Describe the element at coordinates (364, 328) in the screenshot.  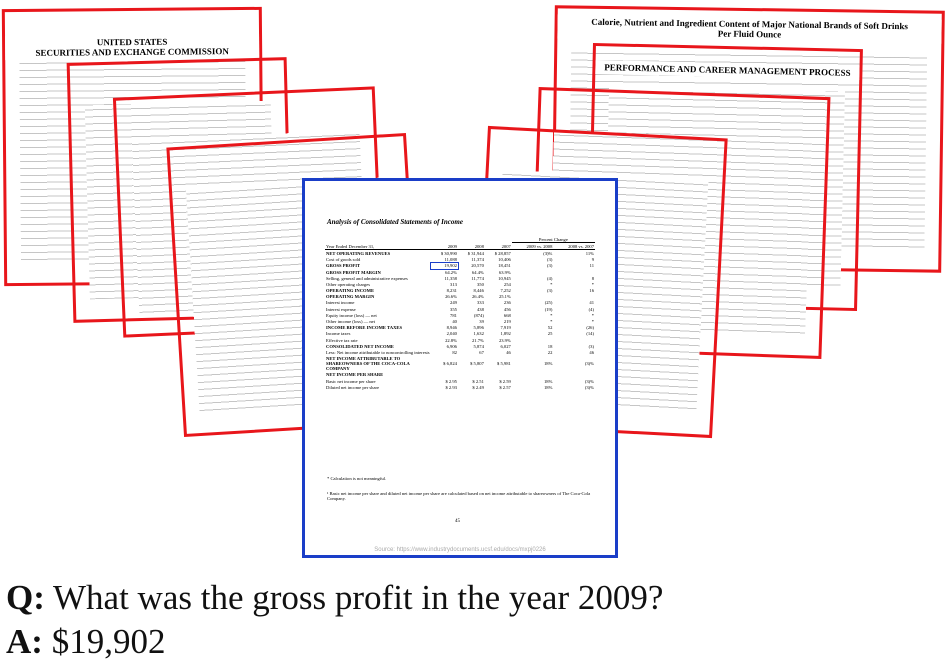
I see `table-cell: INCOME BEFORE INCOME TAXES` at that location.